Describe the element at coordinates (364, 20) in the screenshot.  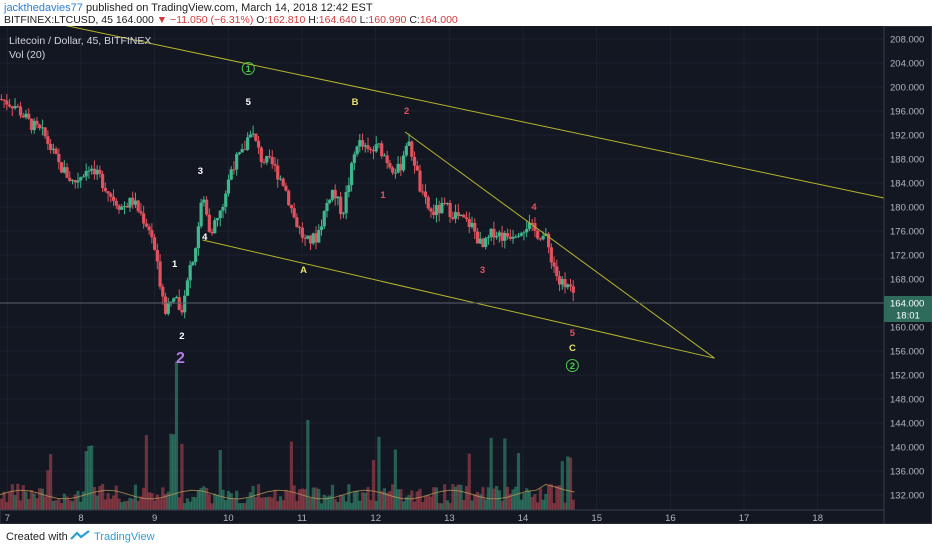
I see `low-label: L:` at that location.